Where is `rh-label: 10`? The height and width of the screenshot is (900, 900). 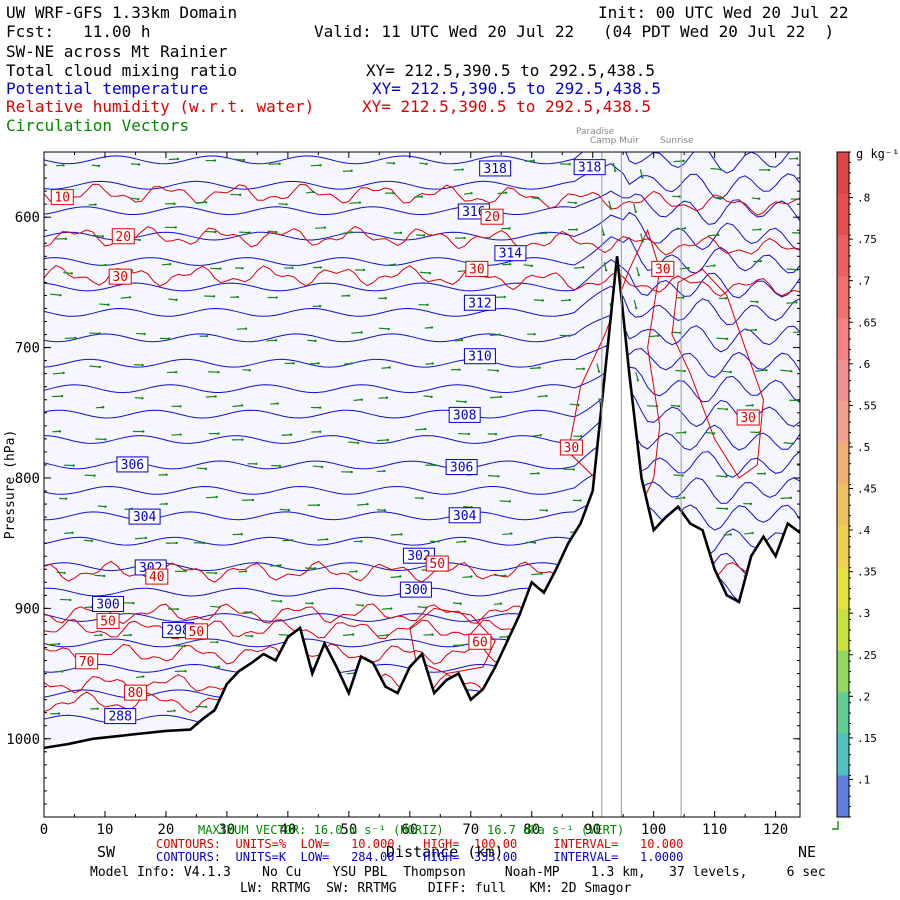
rh-label: 10 is located at coordinates (62, 198).